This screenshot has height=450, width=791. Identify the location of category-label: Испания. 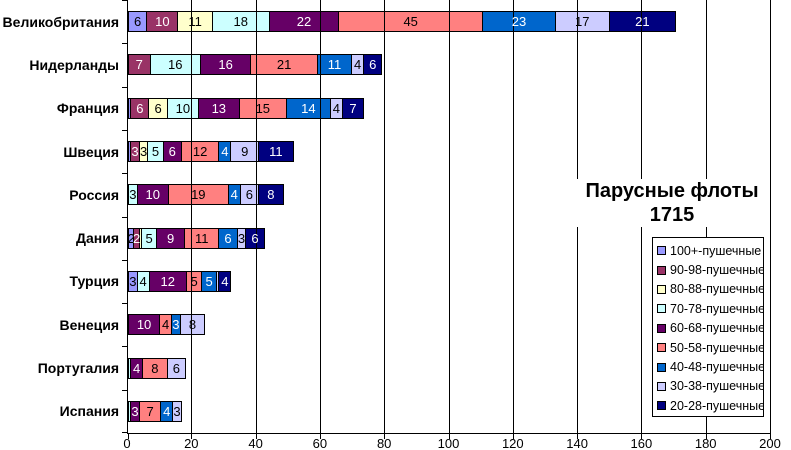
(89, 411).